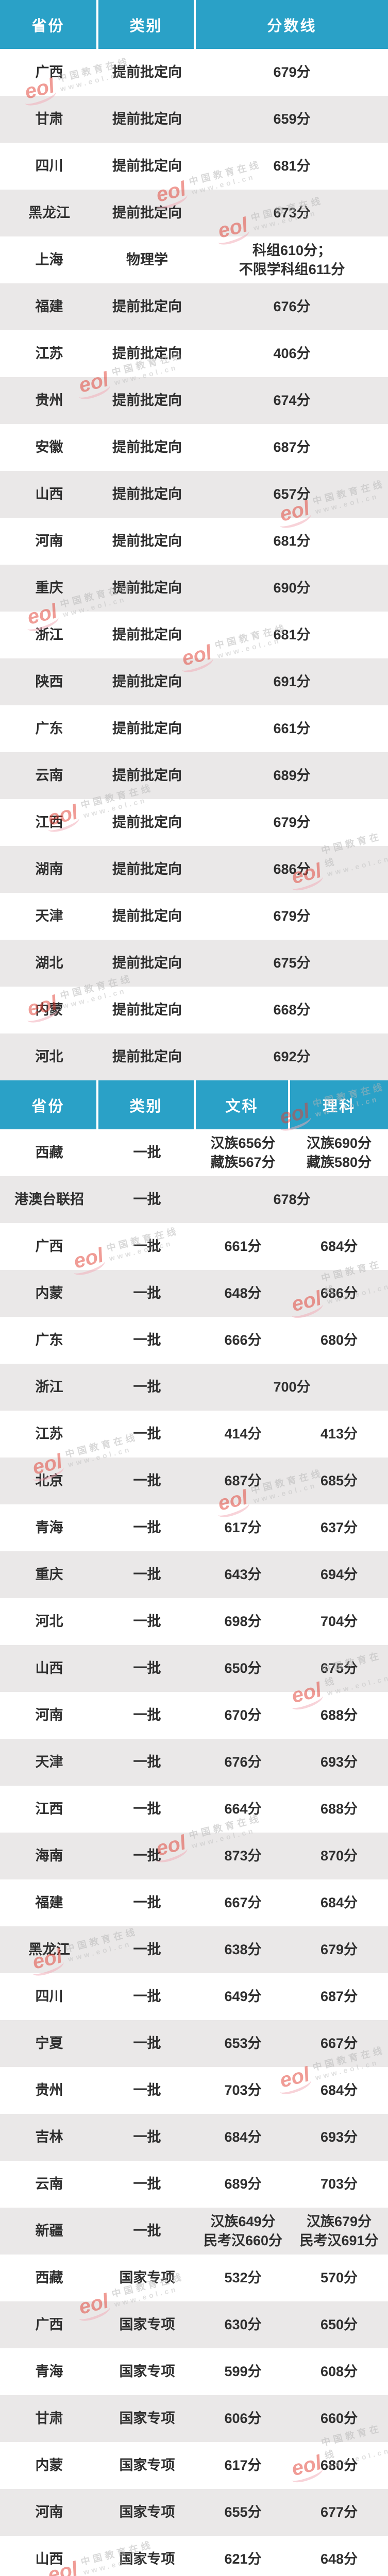  What do you see at coordinates (339, 2325) in the screenshot?
I see `cell-score-science: 650分` at bounding box center [339, 2325].